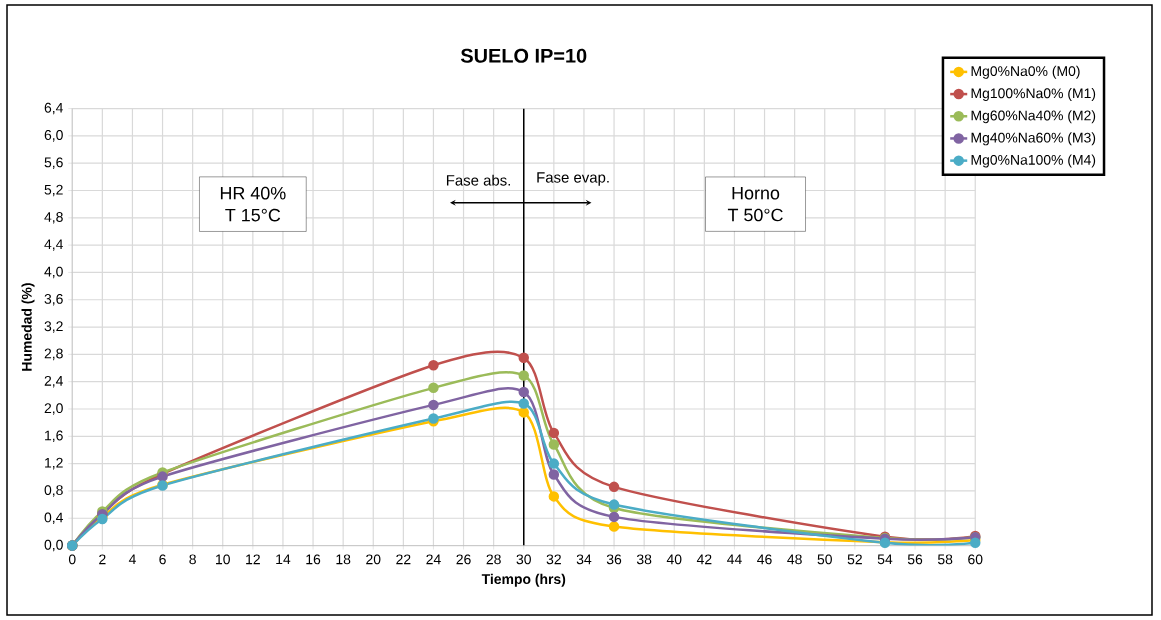 This screenshot has height=620, width=1161. Describe the element at coordinates (53, 518) in the screenshot. I see `y-tick-label: 0,4` at that location.